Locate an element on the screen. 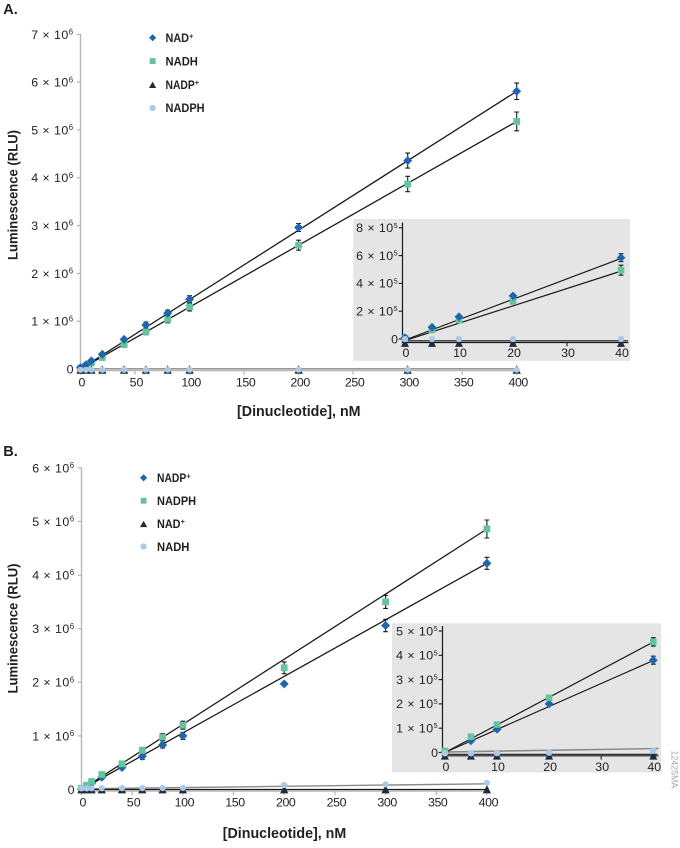  svg-text: 5 × 105 is located at coordinates (417, 631).